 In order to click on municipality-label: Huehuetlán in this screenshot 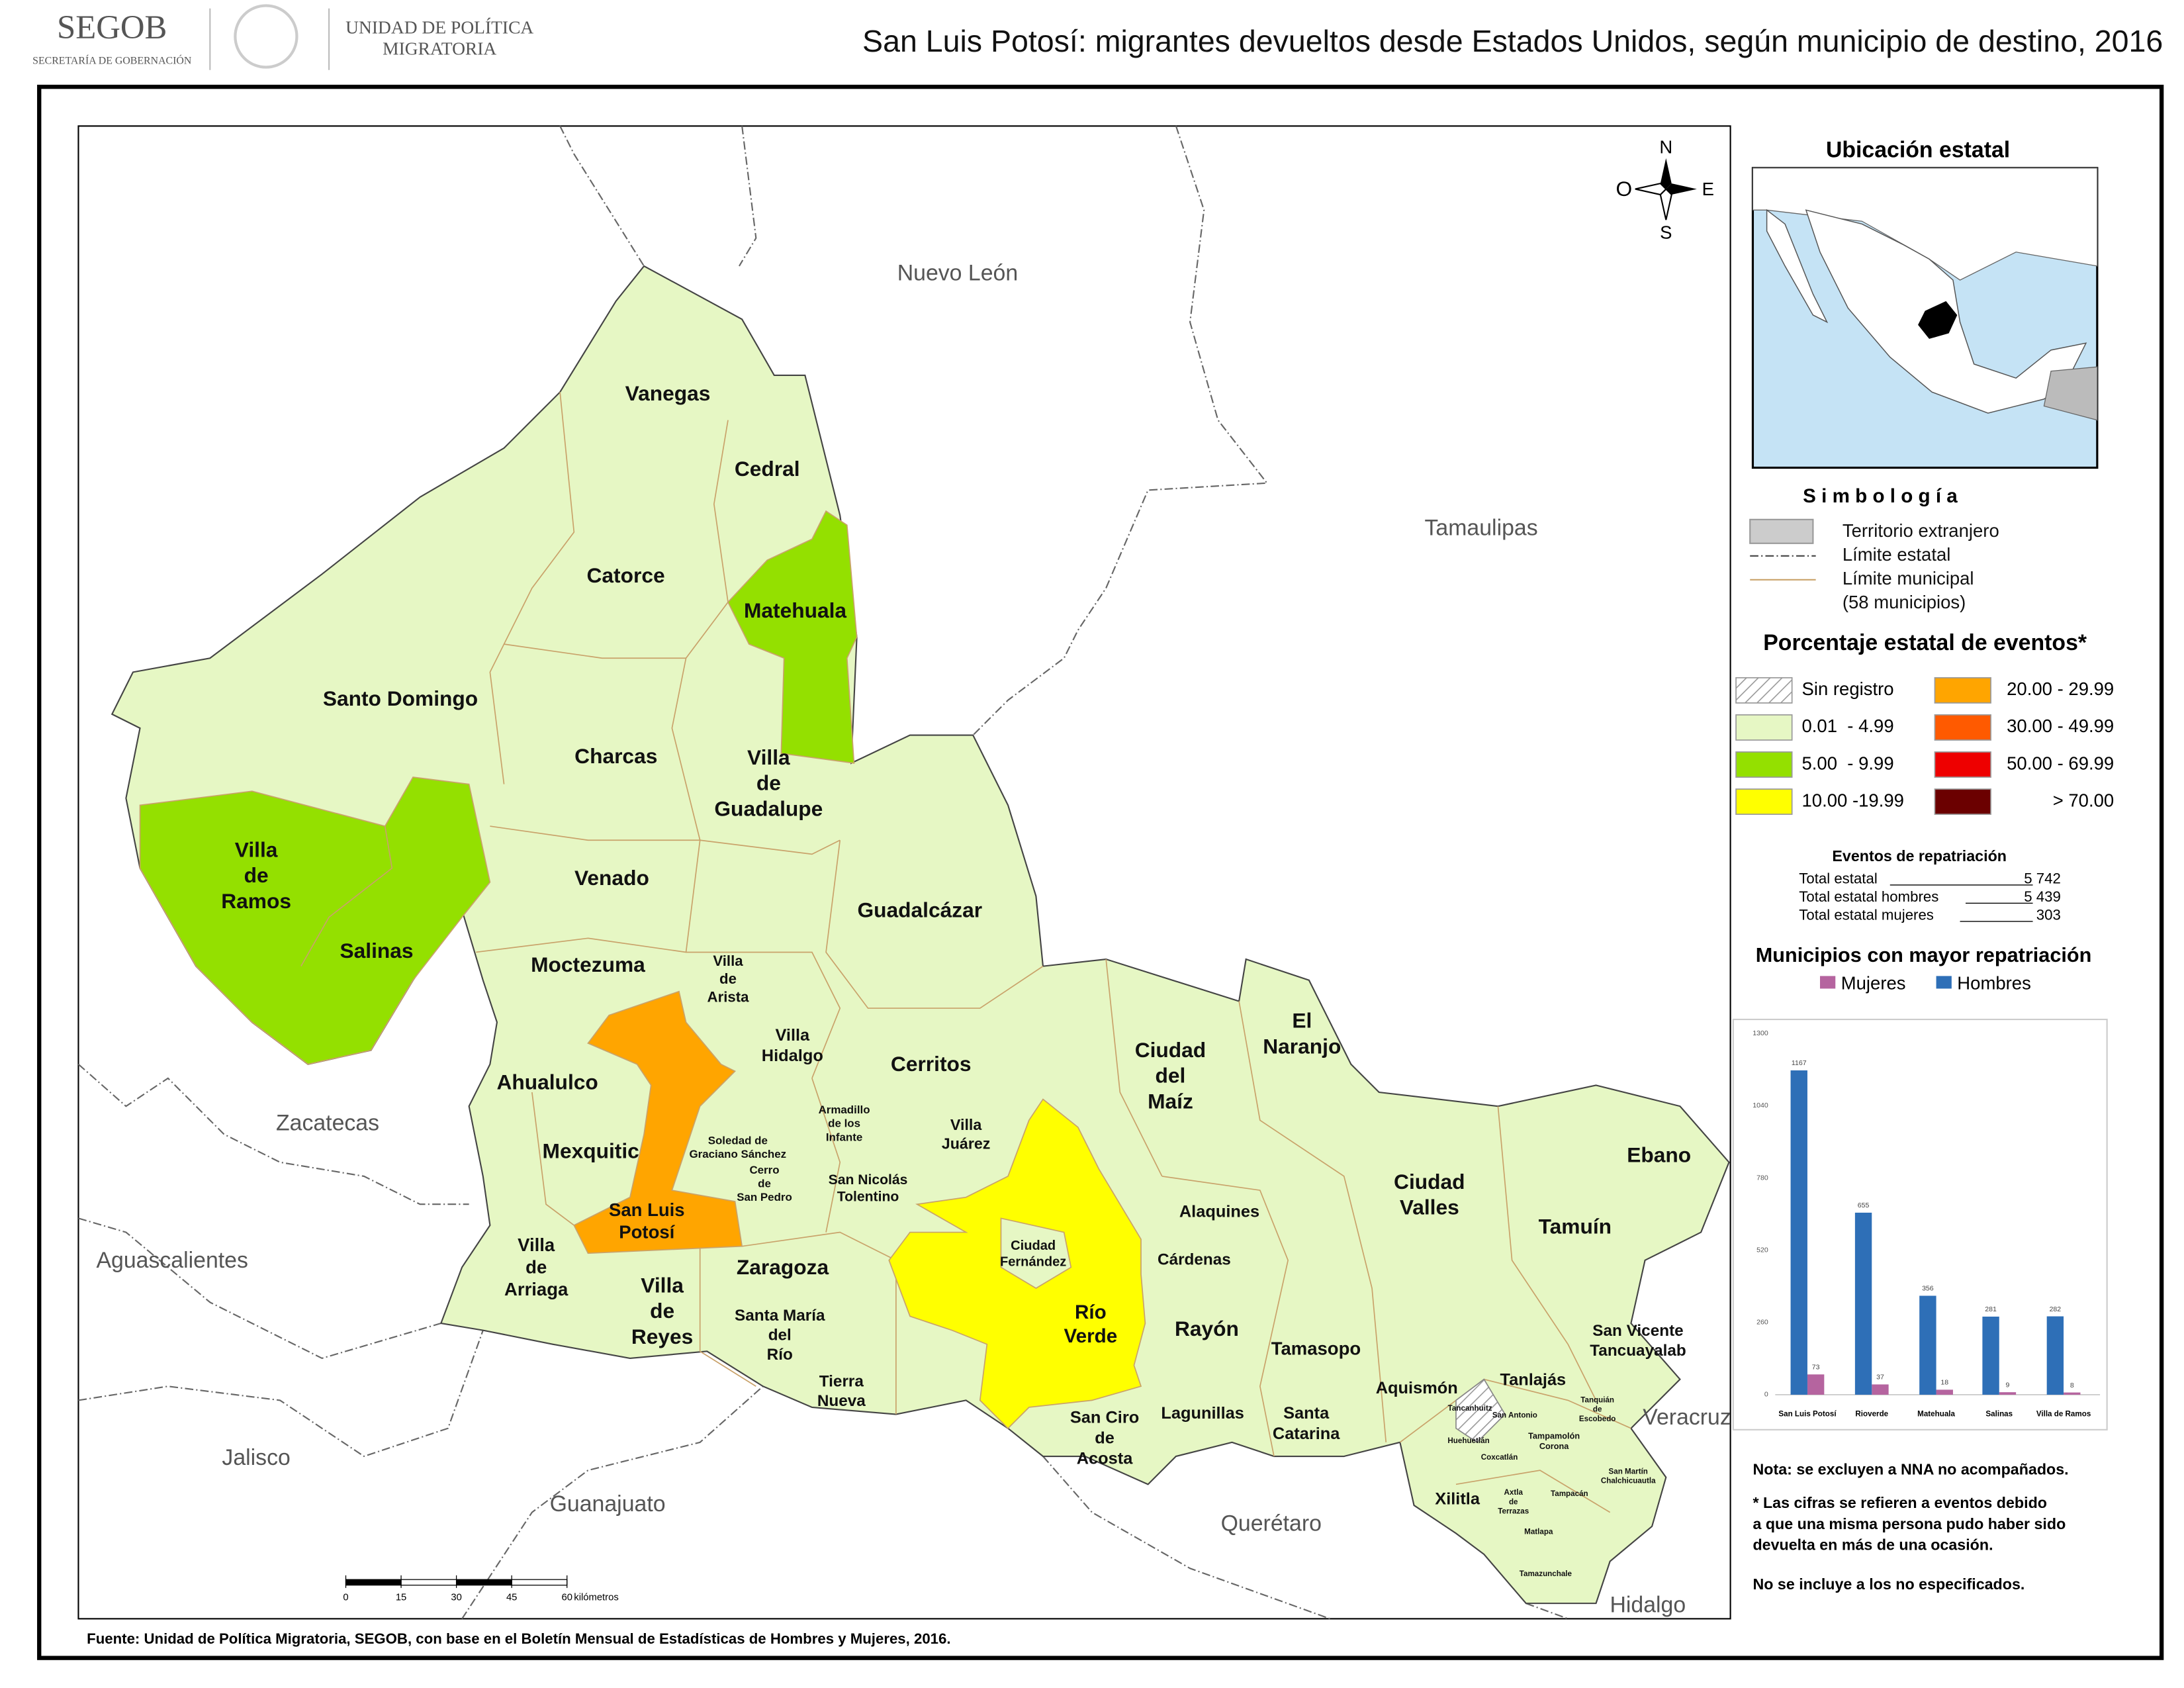, I will do `click(1468, 1440)`.